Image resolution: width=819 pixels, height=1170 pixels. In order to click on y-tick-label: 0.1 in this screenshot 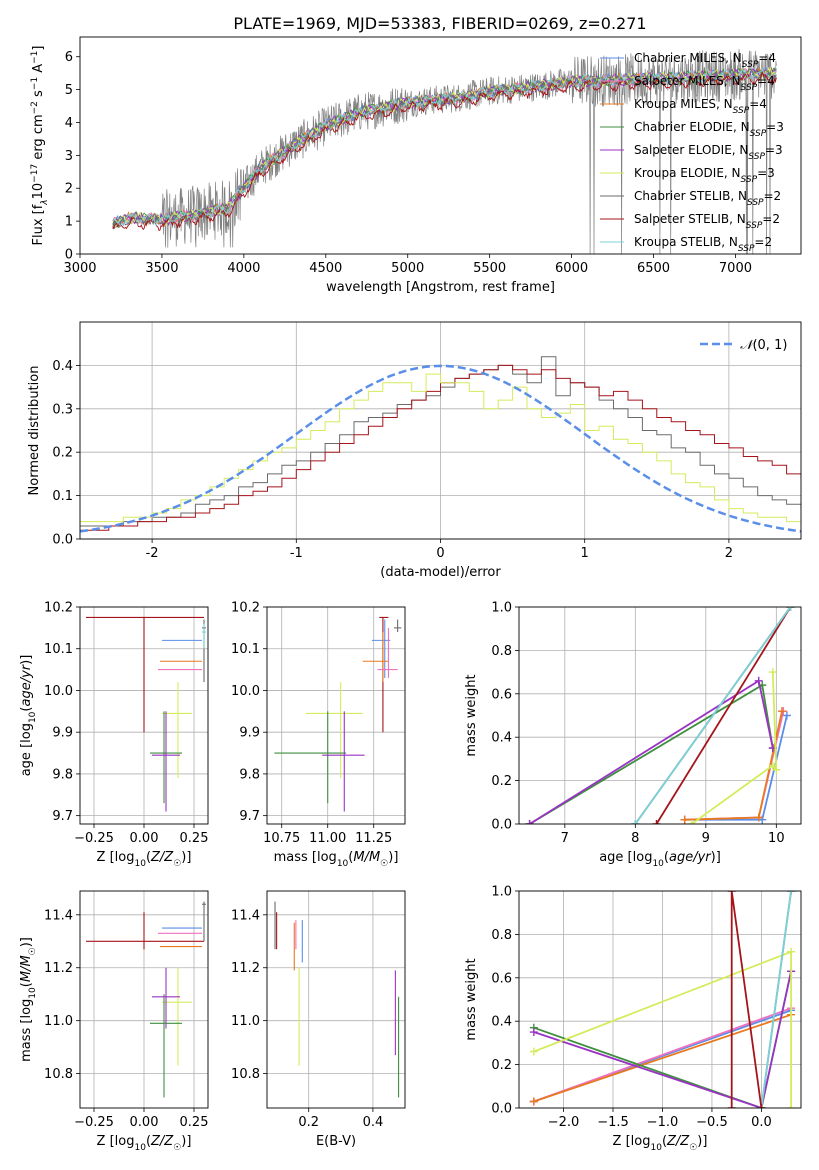, I will do `click(62, 496)`.